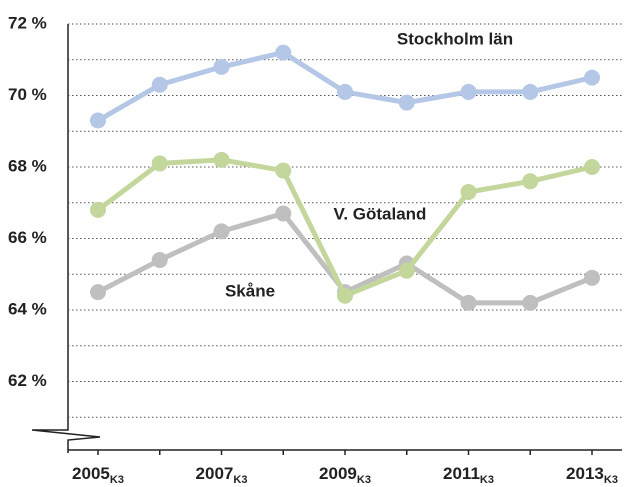 Image resolution: width=626 pixels, height=487 pixels. What do you see at coordinates (250, 290) in the screenshot?
I see `series-label: Skåne` at bounding box center [250, 290].